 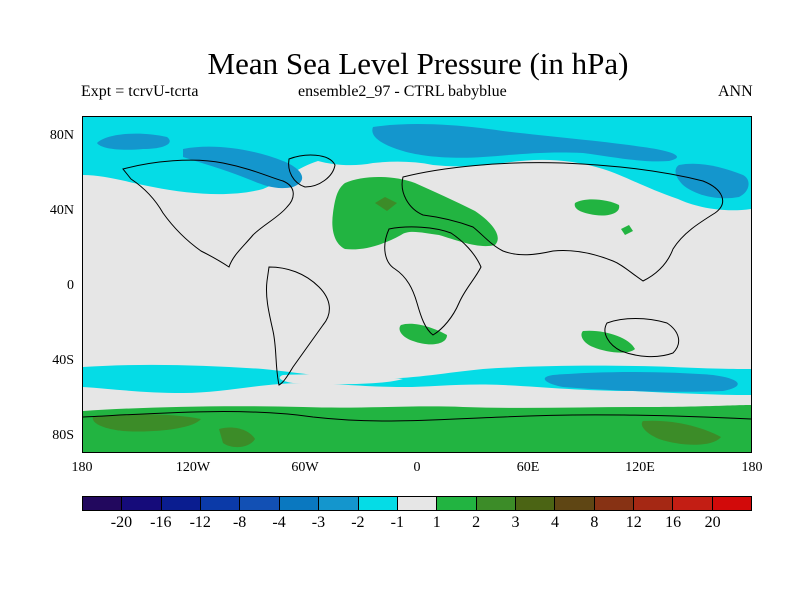 I want to click on colorbar-label: -3, so click(x=318, y=522).